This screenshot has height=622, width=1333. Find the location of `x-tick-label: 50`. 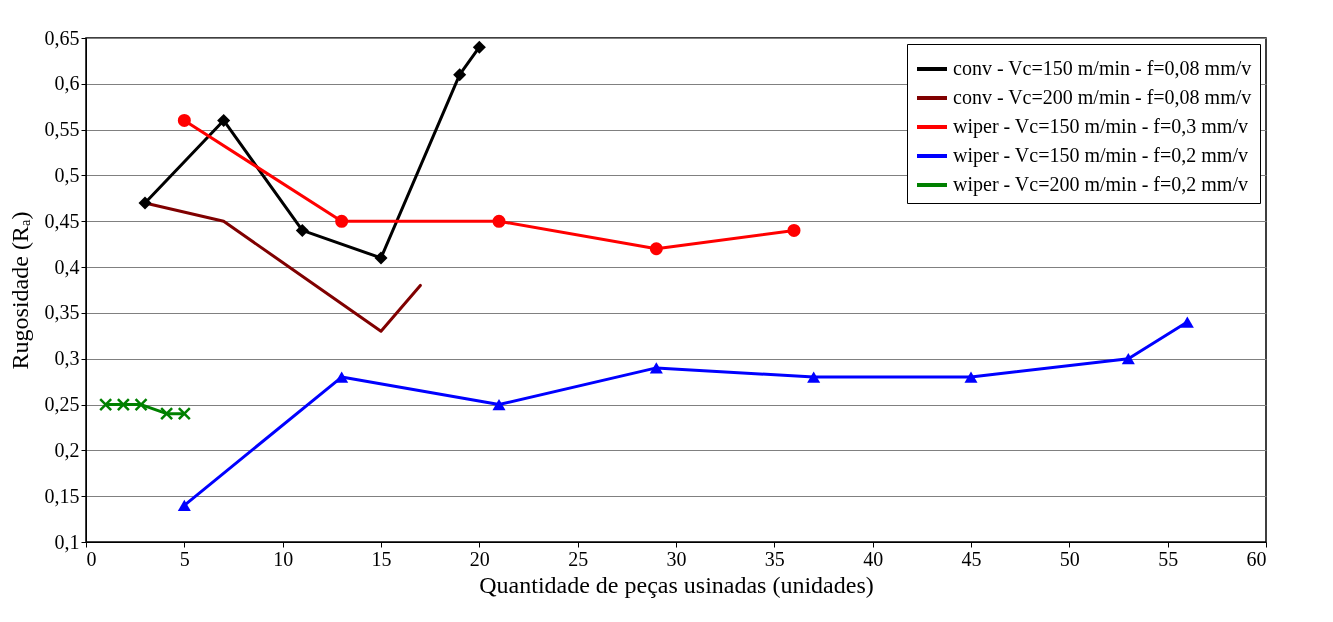

x-tick-label: 50 is located at coordinates (1069, 558).